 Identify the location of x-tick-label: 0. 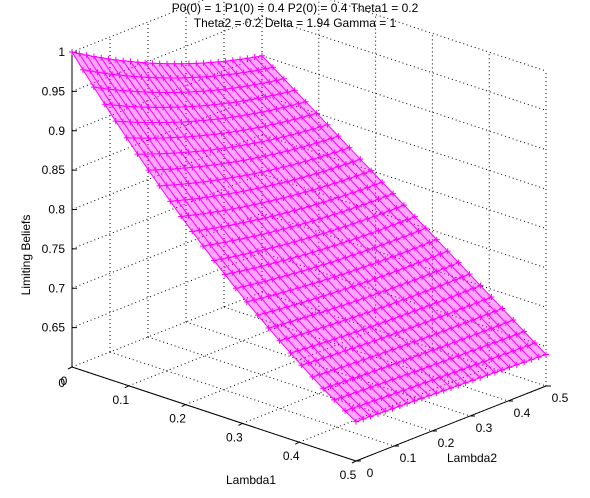
(64, 381).